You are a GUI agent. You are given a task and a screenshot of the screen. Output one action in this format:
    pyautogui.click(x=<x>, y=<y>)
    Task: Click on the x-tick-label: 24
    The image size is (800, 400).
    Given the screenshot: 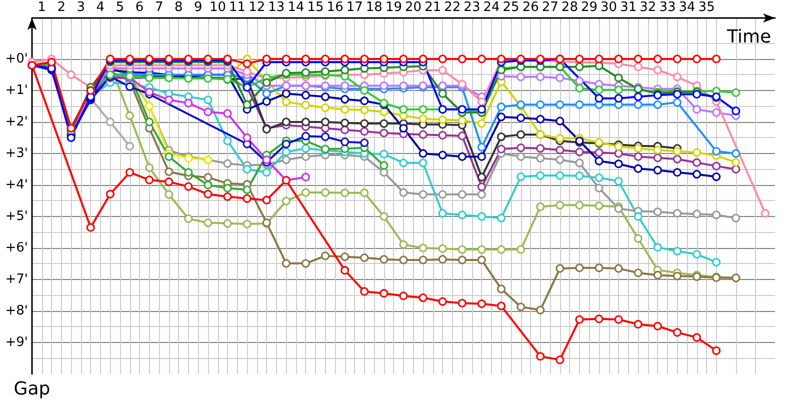 What is the action you would take?
    pyautogui.click(x=491, y=7)
    